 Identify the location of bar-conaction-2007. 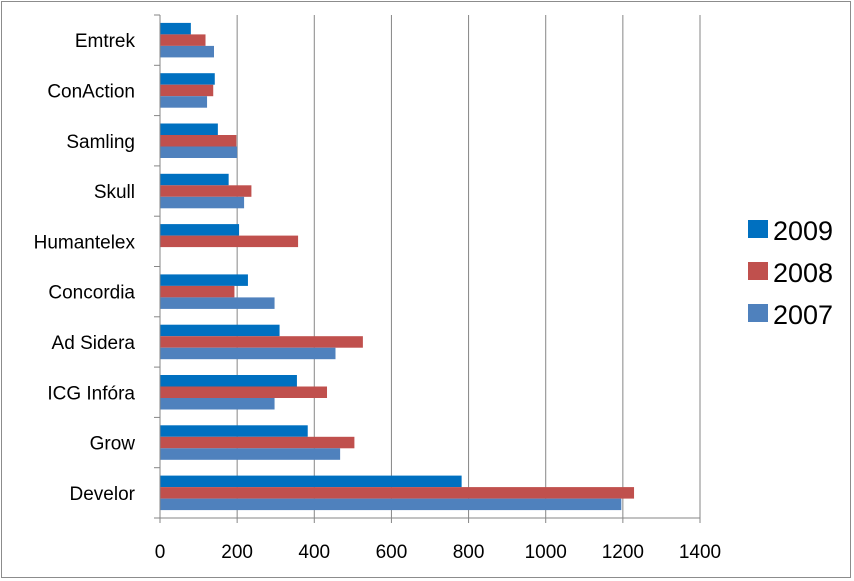
(184, 102).